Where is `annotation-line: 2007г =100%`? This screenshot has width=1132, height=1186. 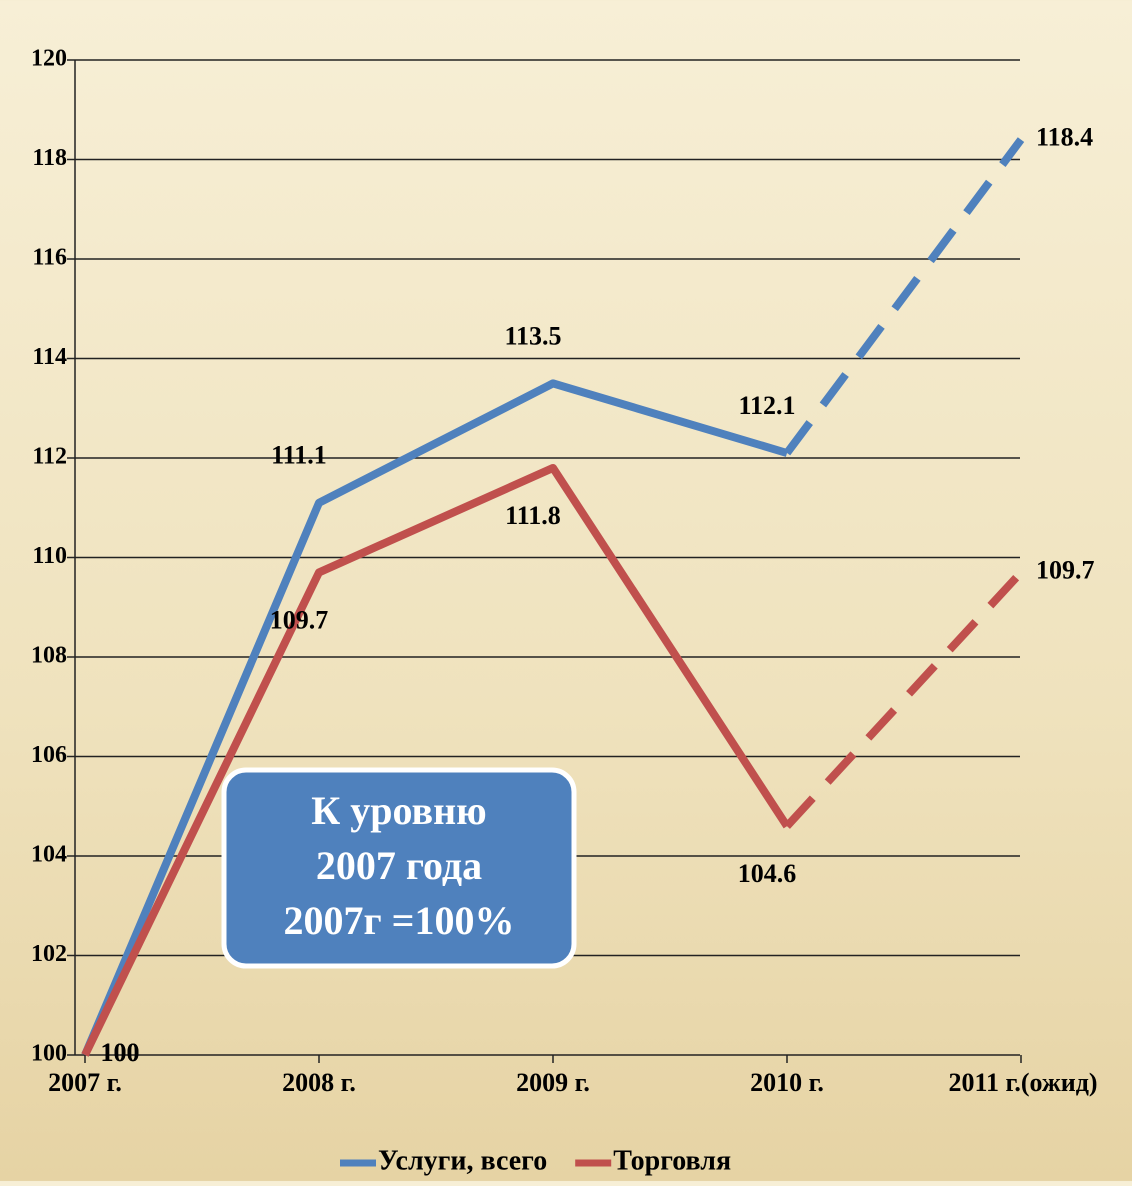
annotation-line: 2007г =100% is located at coordinates (399, 920).